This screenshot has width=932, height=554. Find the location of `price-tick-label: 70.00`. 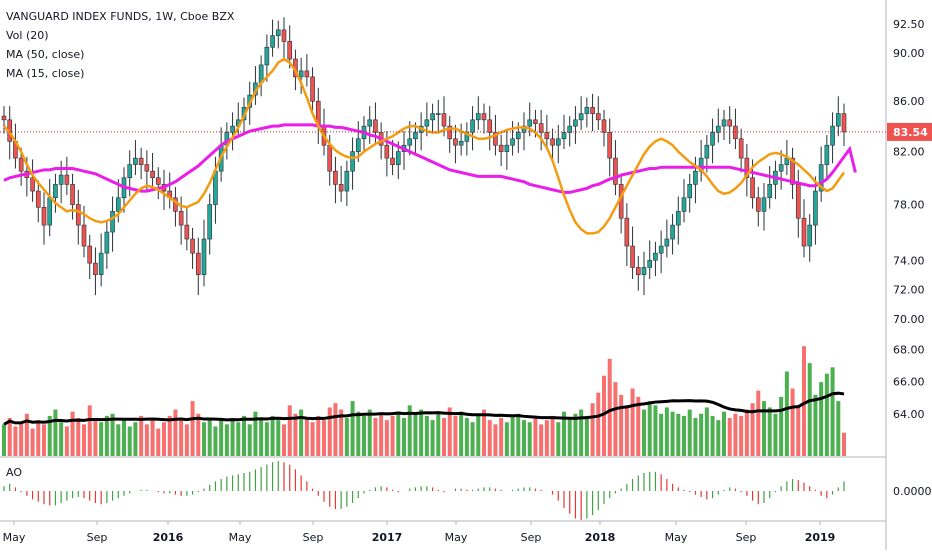

price-tick-label: 70.00 is located at coordinates (909, 319).